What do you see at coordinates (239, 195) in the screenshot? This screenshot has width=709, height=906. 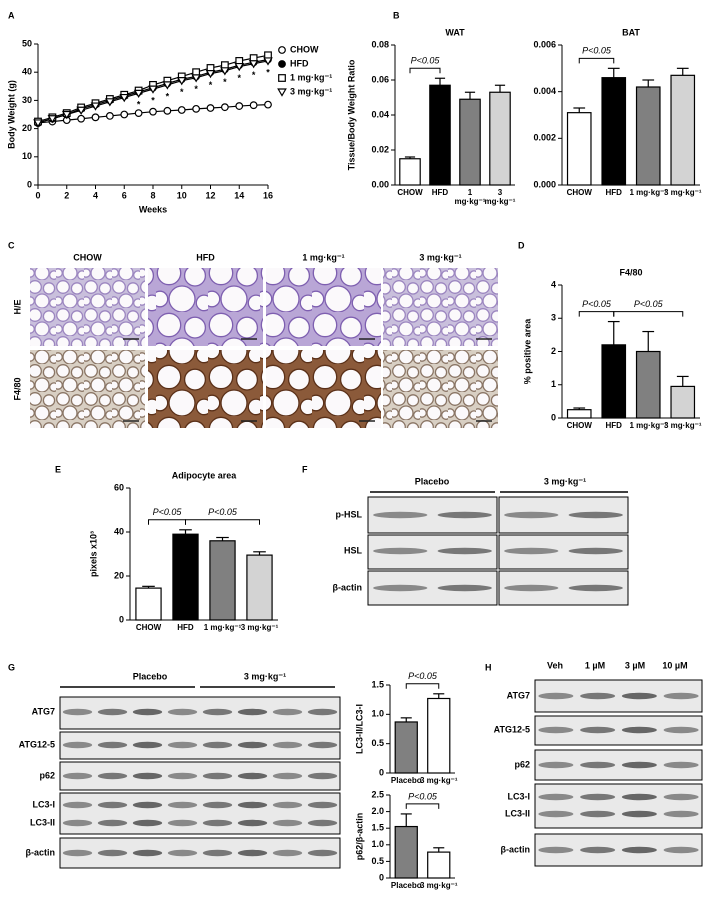 I see `x-tick-label: 14` at bounding box center [239, 195].